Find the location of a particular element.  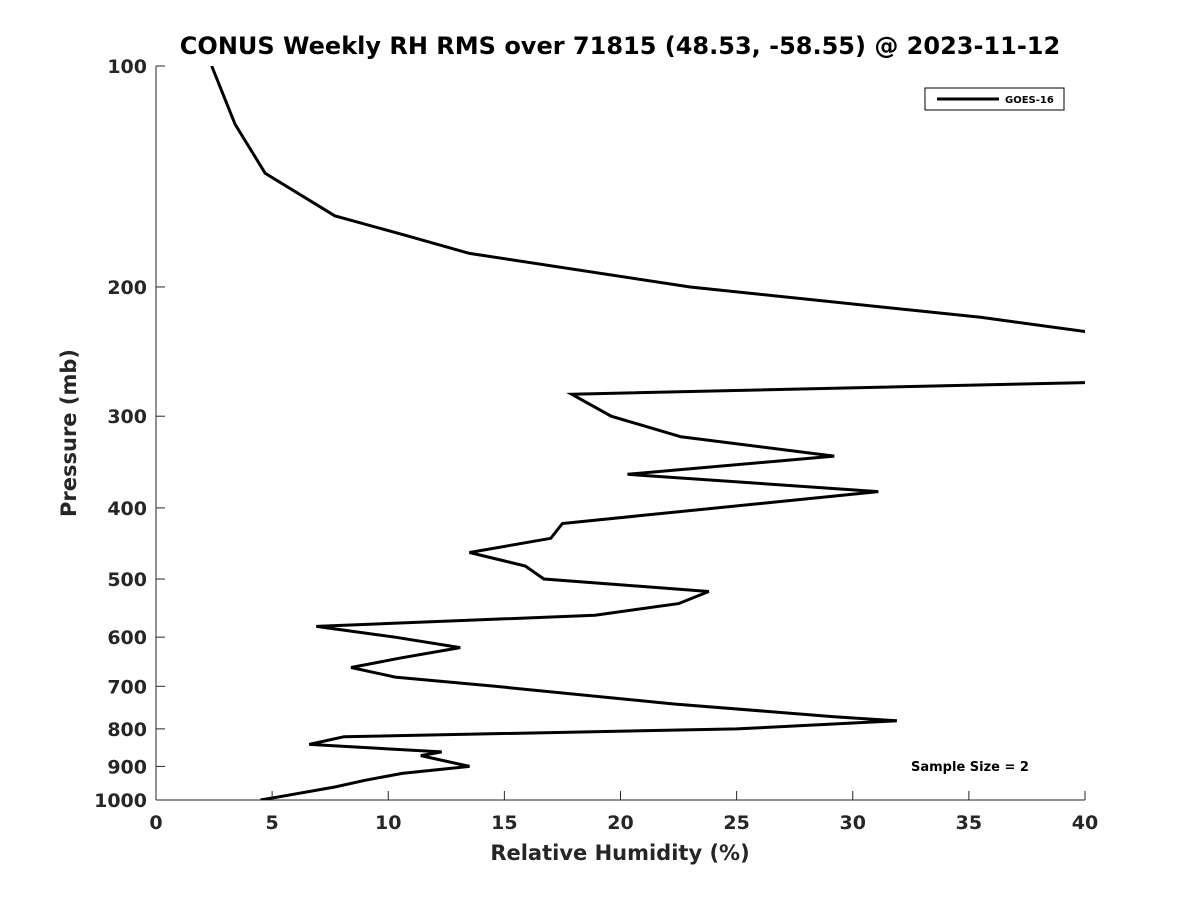

x-axis-ticks: 0 5 10 15 20 25 30 35 40 is located at coordinates (623, 812).